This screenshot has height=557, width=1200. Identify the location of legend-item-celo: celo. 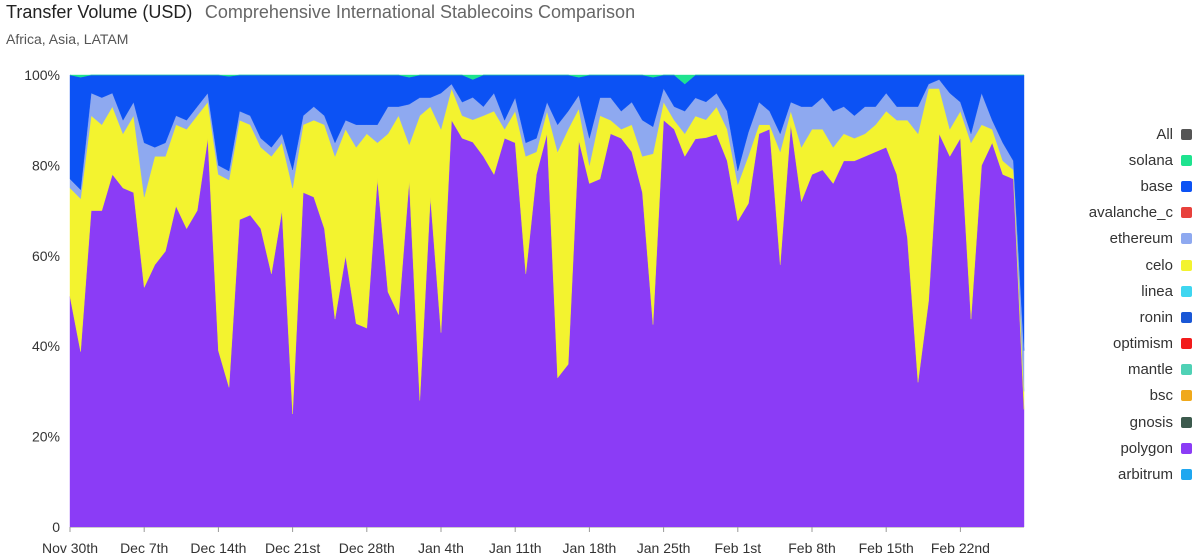
(1112, 265).